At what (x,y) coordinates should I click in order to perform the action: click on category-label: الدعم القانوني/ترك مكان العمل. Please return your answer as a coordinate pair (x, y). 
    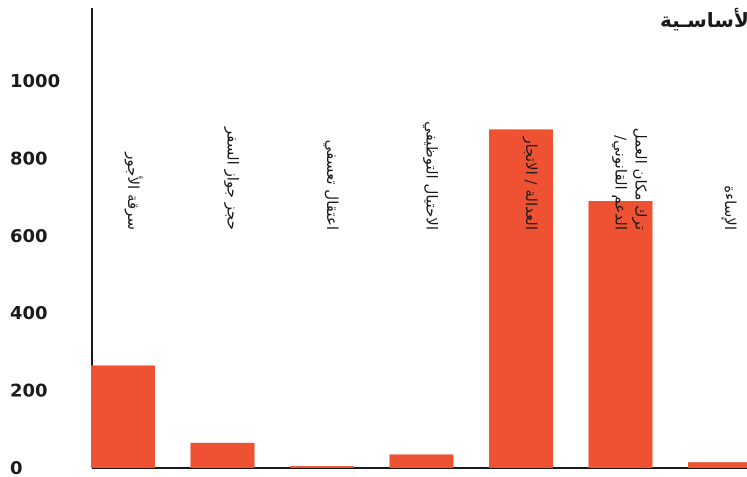
    Looking at the image, I should click on (630, 179).